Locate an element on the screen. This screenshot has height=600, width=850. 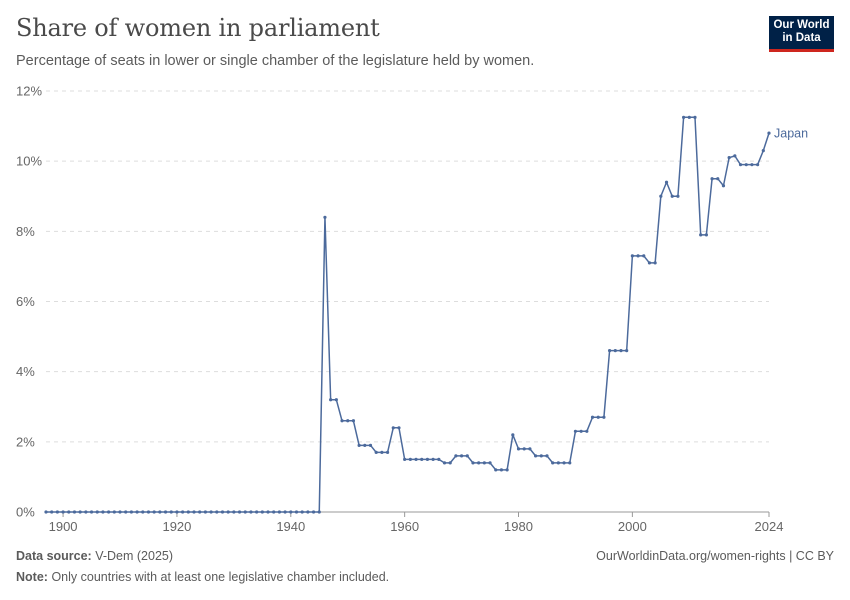
source-line: Data source: V-Dem (2025) is located at coordinates (94, 556).